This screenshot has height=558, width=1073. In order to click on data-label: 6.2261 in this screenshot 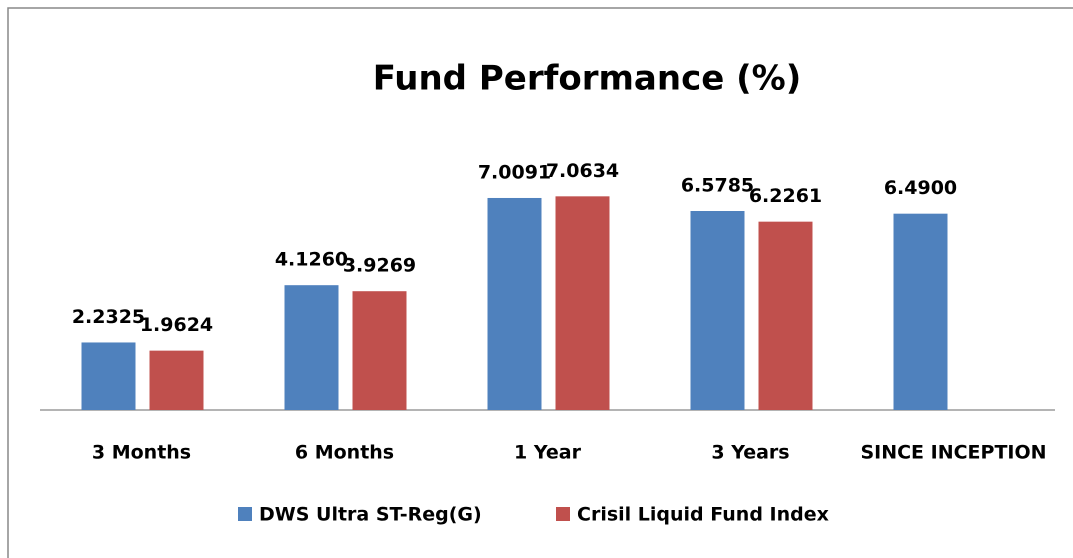, I will do `click(785, 196)`.